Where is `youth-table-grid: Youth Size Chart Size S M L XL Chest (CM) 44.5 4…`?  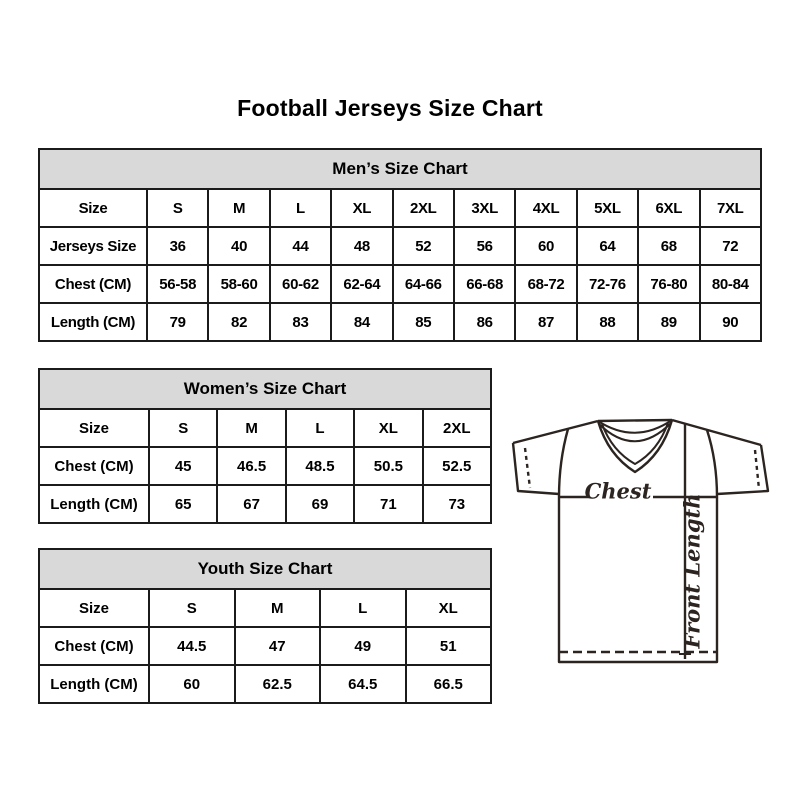
youth-table-grid: Youth Size Chart Size S M L XL Chest (CM) 44.5 4… is located at coordinates (265, 626).